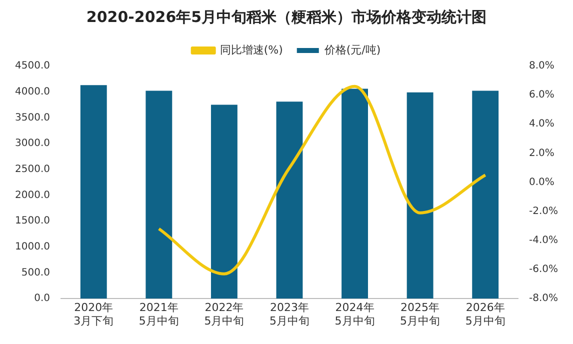  Describe the element at coordinates (35, 272) in the screenshot. I see `y-tick-label: 500.0` at that location.